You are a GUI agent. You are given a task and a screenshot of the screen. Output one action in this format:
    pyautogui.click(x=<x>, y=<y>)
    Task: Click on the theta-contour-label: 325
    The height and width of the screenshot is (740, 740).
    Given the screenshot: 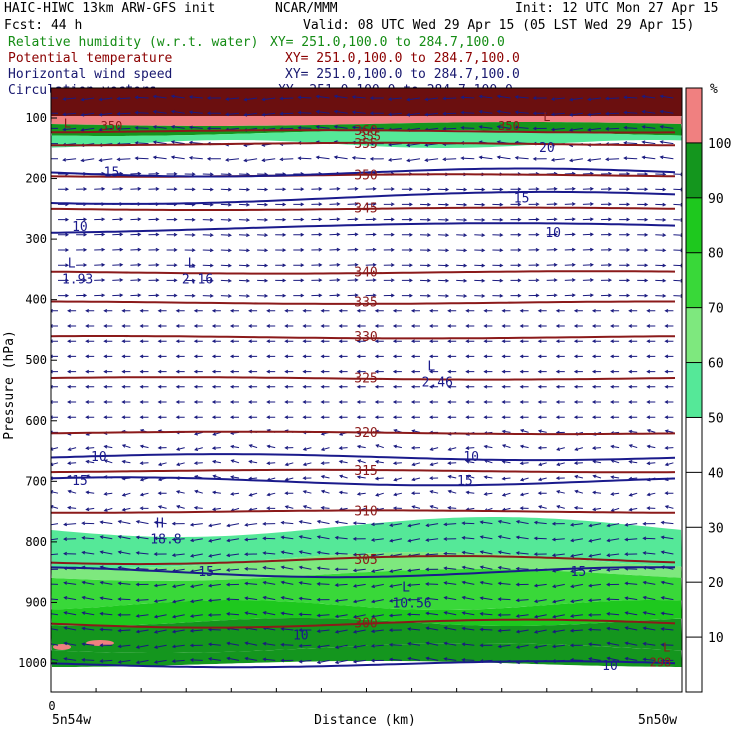 What is the action you would take?
    pyautogui.click(x=365, y=378)
    